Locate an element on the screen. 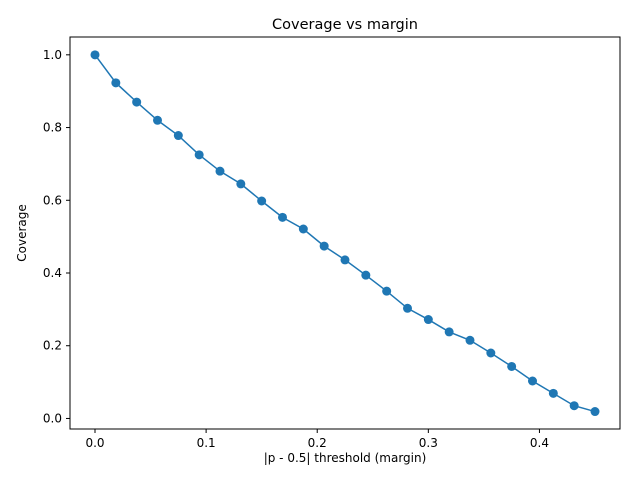 The height and width of the screenshot is (480, 640). x-tick-label: 0.2 is located at coordinates (317, 443).